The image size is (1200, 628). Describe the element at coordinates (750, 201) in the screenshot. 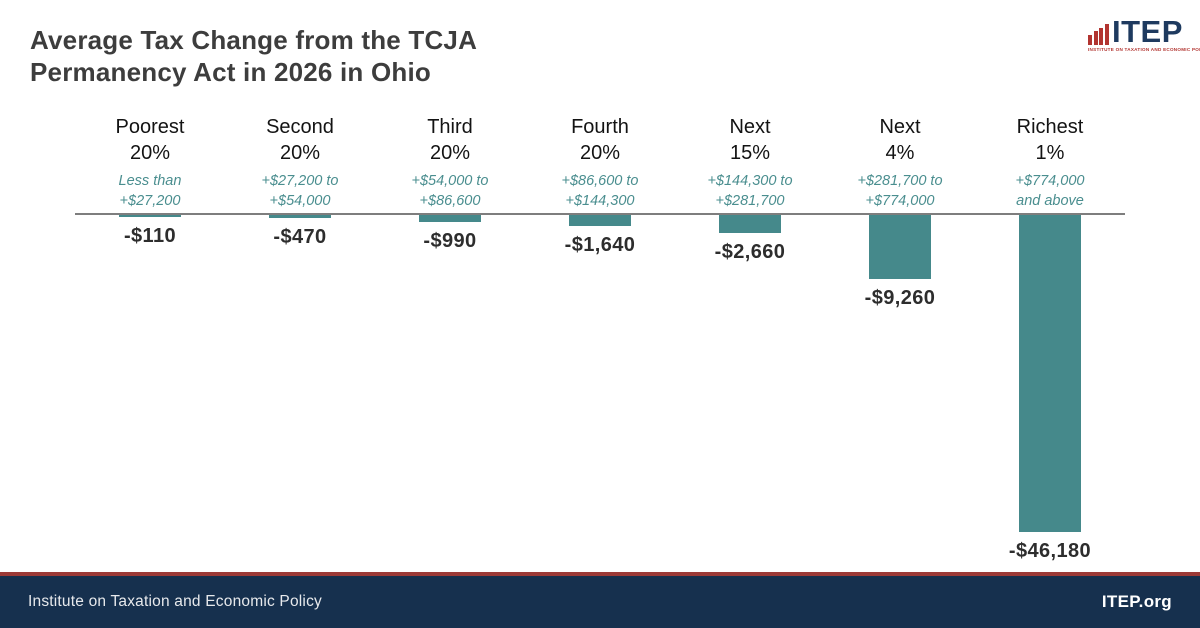

I see `income-range-line: +$281,700` at that location.